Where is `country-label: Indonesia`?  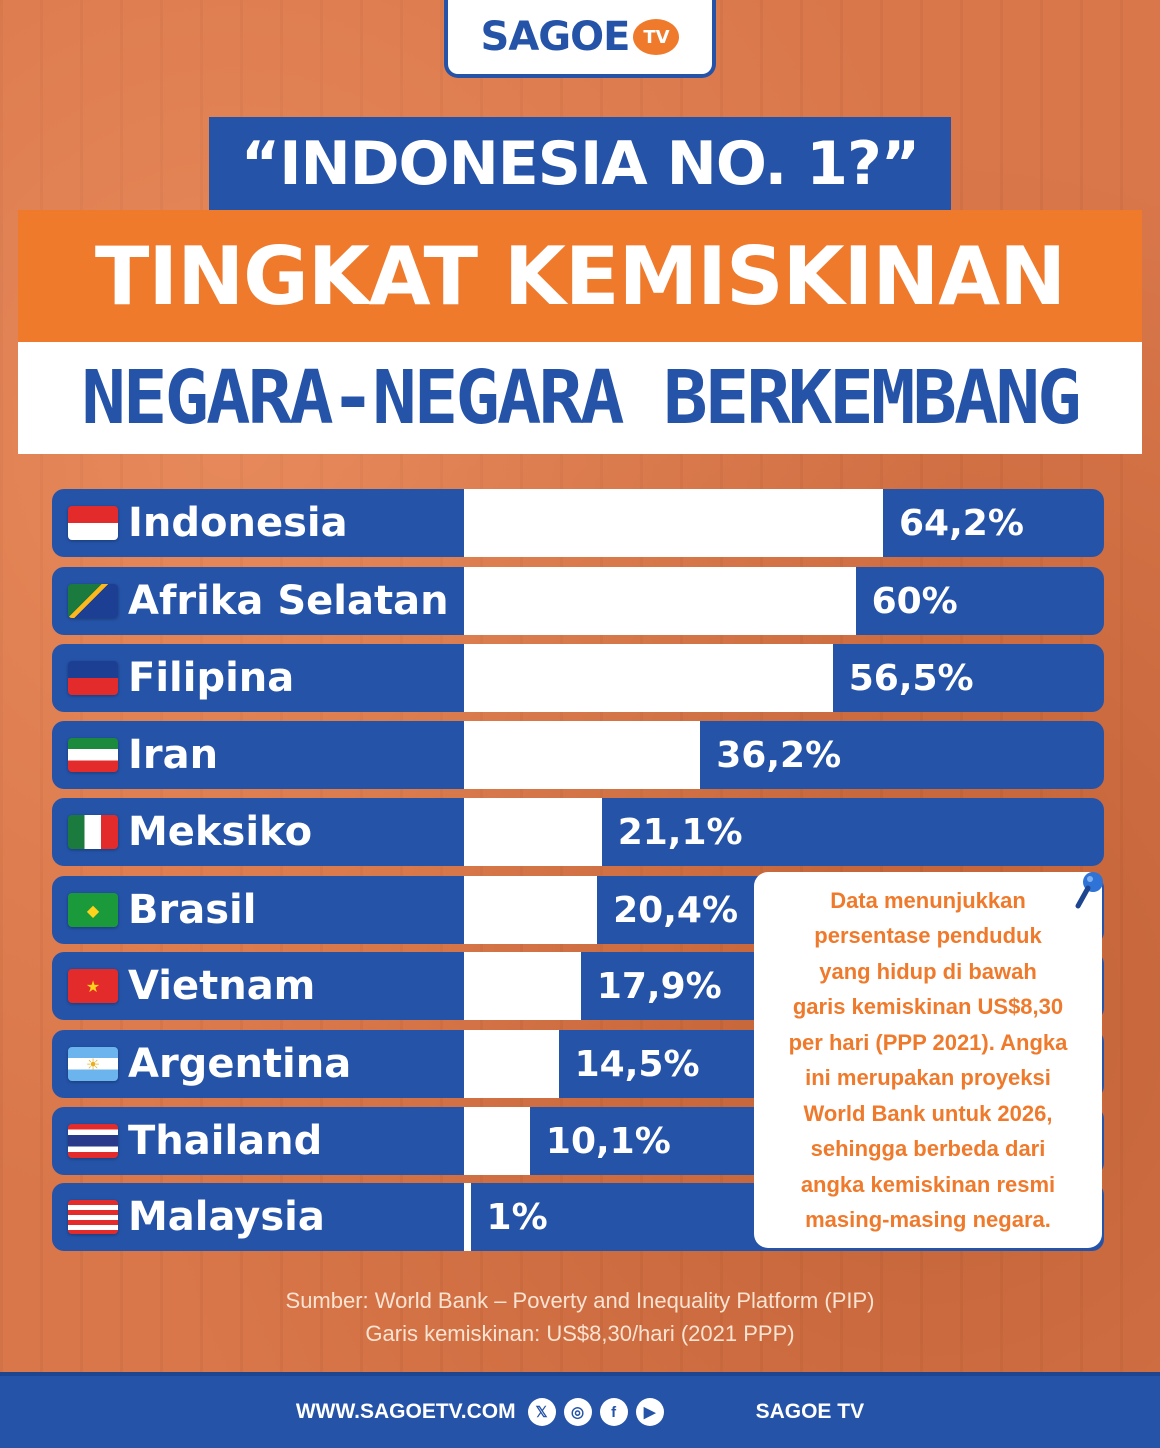
country-label: Indonesia is located at coordinates (208, 523).